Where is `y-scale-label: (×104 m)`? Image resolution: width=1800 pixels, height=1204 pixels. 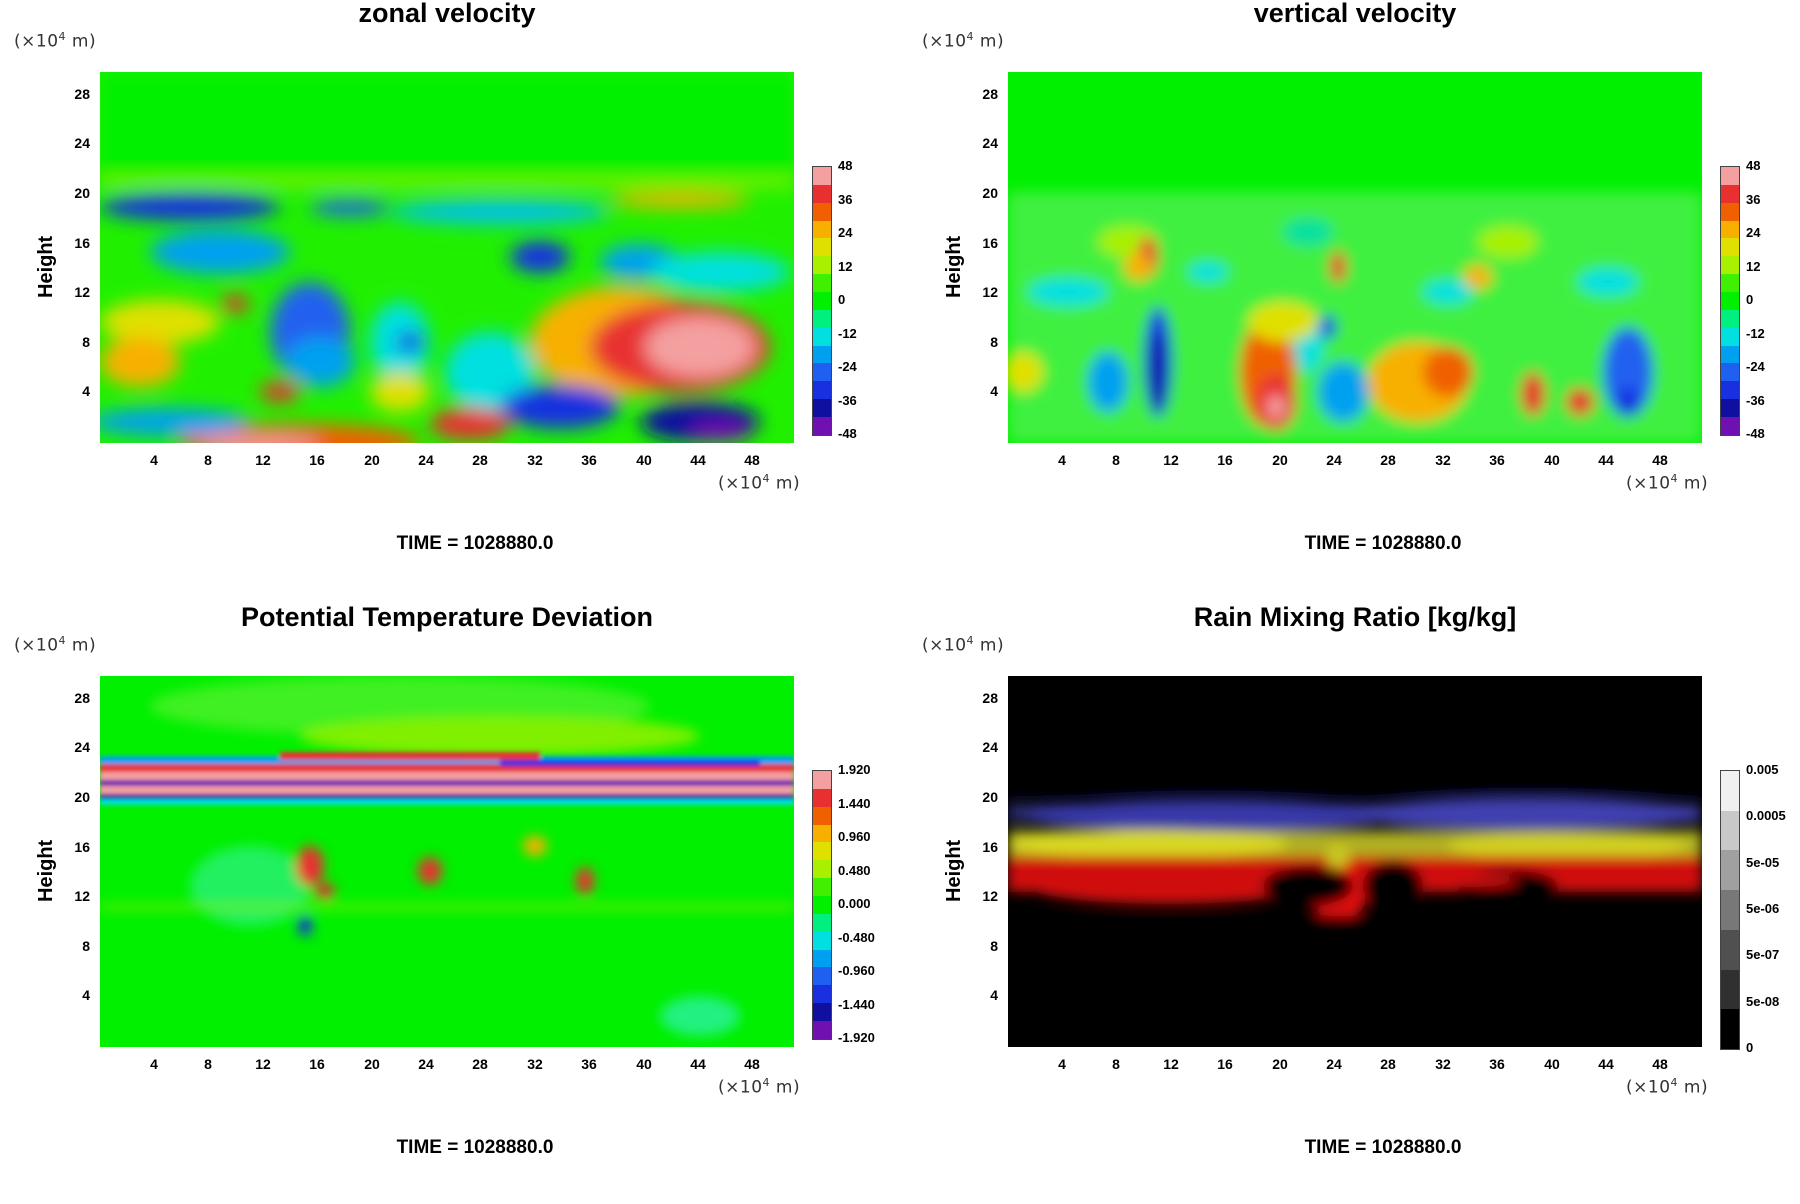
y-scale-label: (×104 m) is located at coordinates (55, 645).